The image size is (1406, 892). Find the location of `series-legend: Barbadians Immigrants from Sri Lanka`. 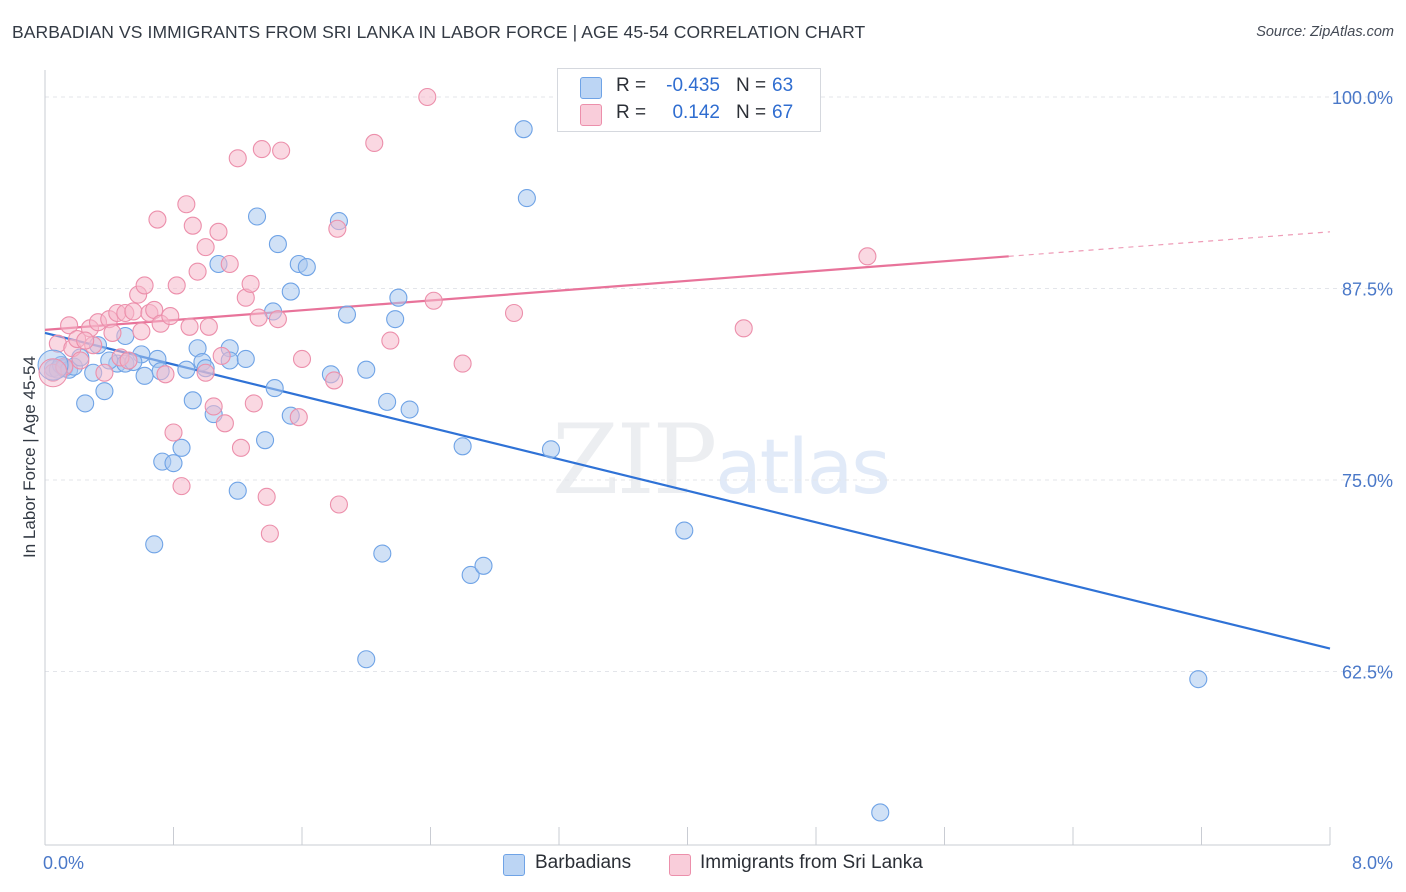

series-legend: Barbadians Immigrants from Sri Lanka is located at coordinates (713, 864).